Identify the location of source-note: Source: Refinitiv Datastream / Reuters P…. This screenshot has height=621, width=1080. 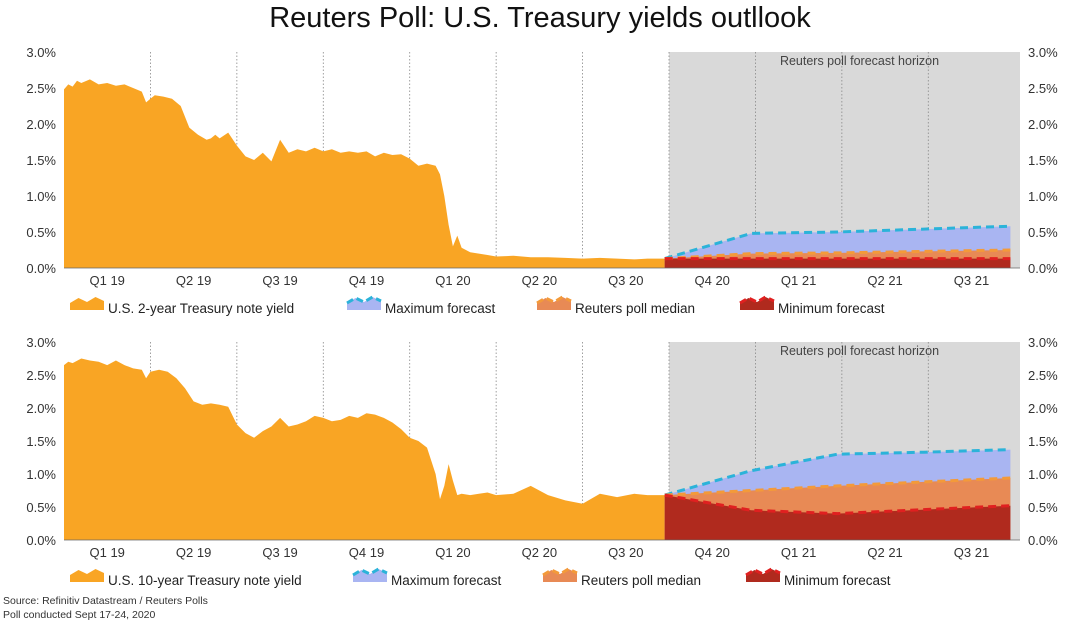
(105, 601).